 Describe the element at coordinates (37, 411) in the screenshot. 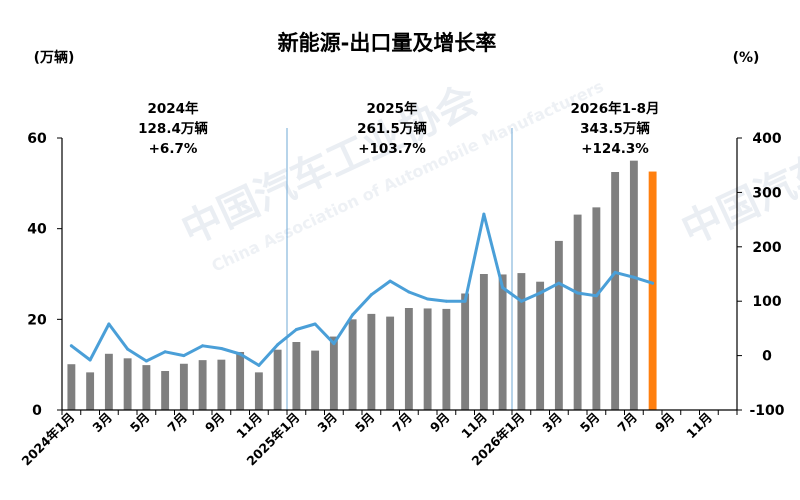

I see `left-tick-label: 0` at that location.